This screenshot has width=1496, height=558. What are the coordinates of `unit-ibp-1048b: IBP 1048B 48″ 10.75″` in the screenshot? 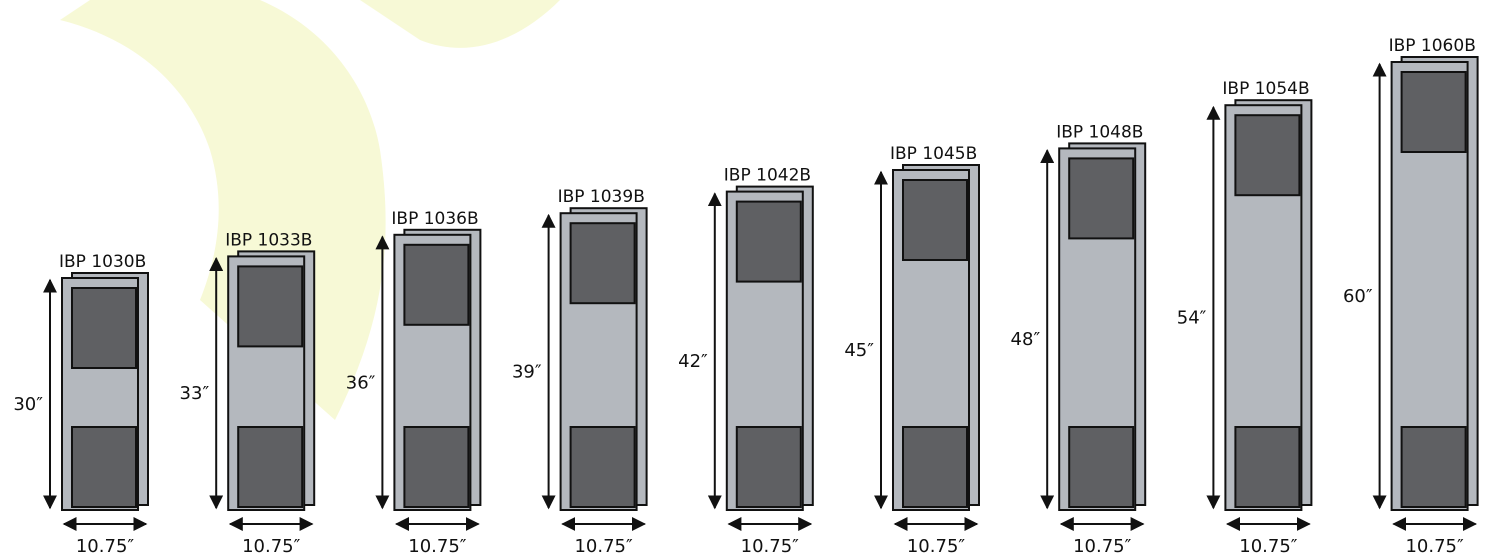 It's located at (1078, 339).